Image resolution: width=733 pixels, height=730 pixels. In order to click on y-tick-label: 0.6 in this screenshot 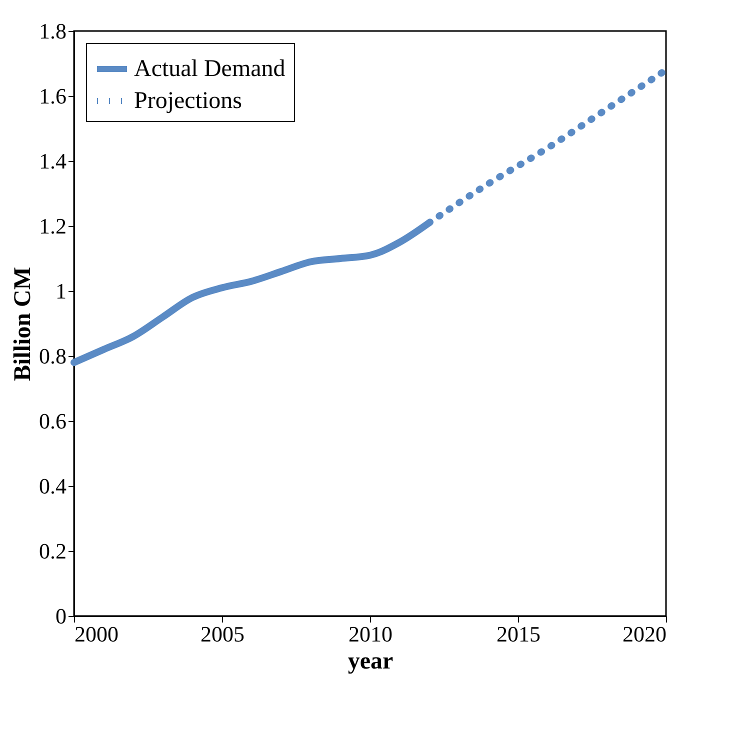, I will do `click(52, 421)`.